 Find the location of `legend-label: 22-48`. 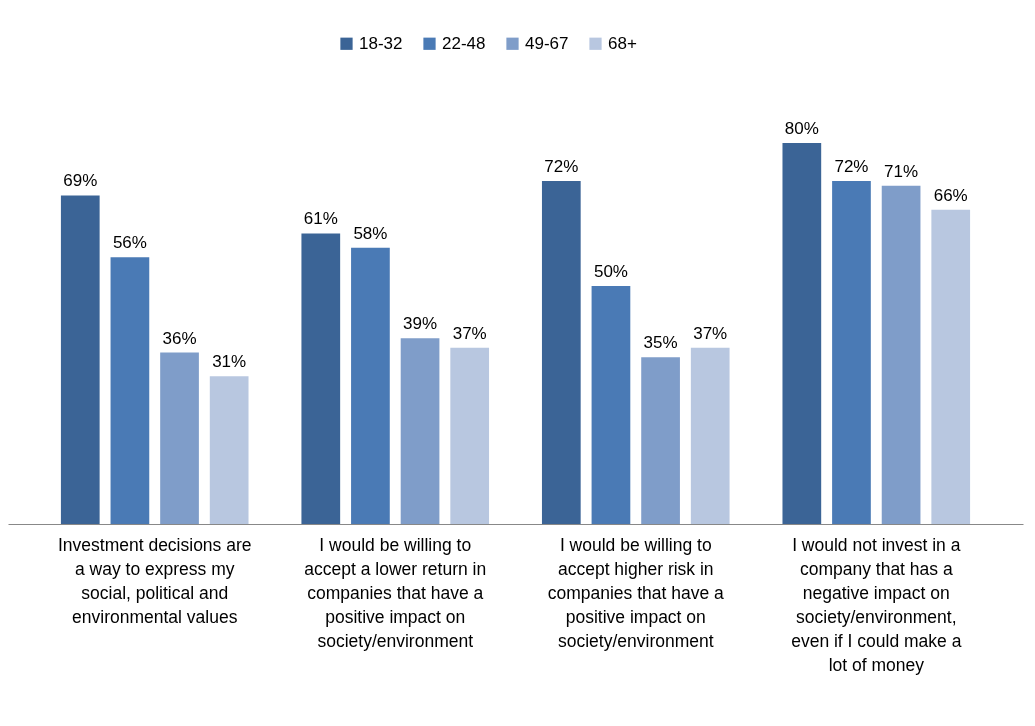

legend-label: 22-48 is located at coordinates (464, 43).